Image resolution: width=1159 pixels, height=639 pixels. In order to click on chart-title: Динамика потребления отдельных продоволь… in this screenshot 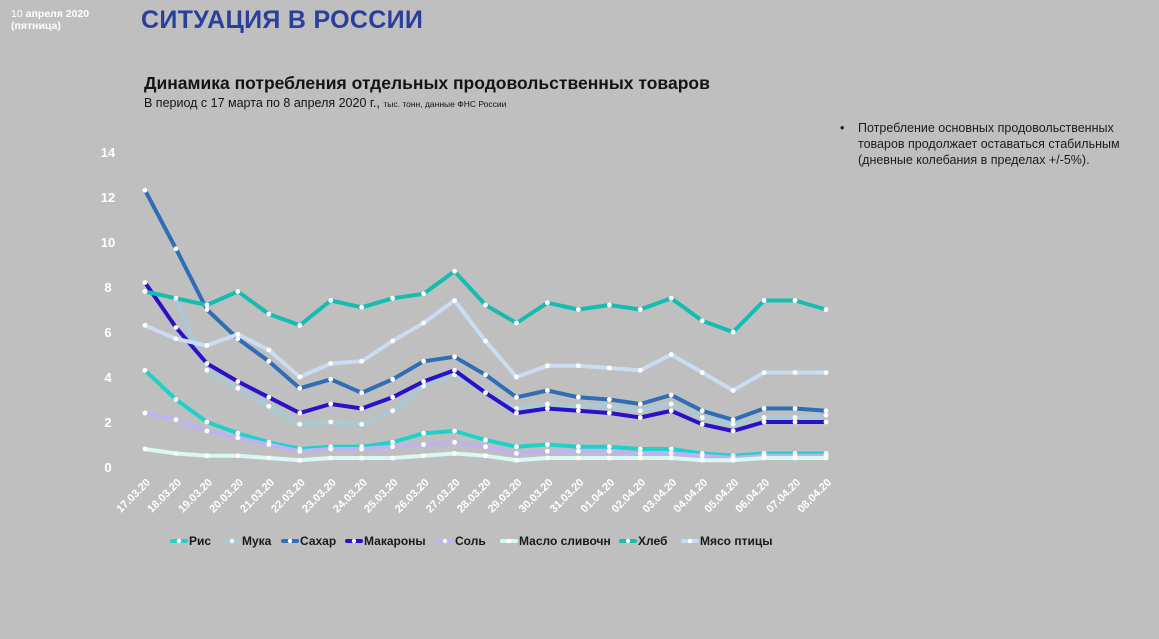, I will do `click(427, 83)`.